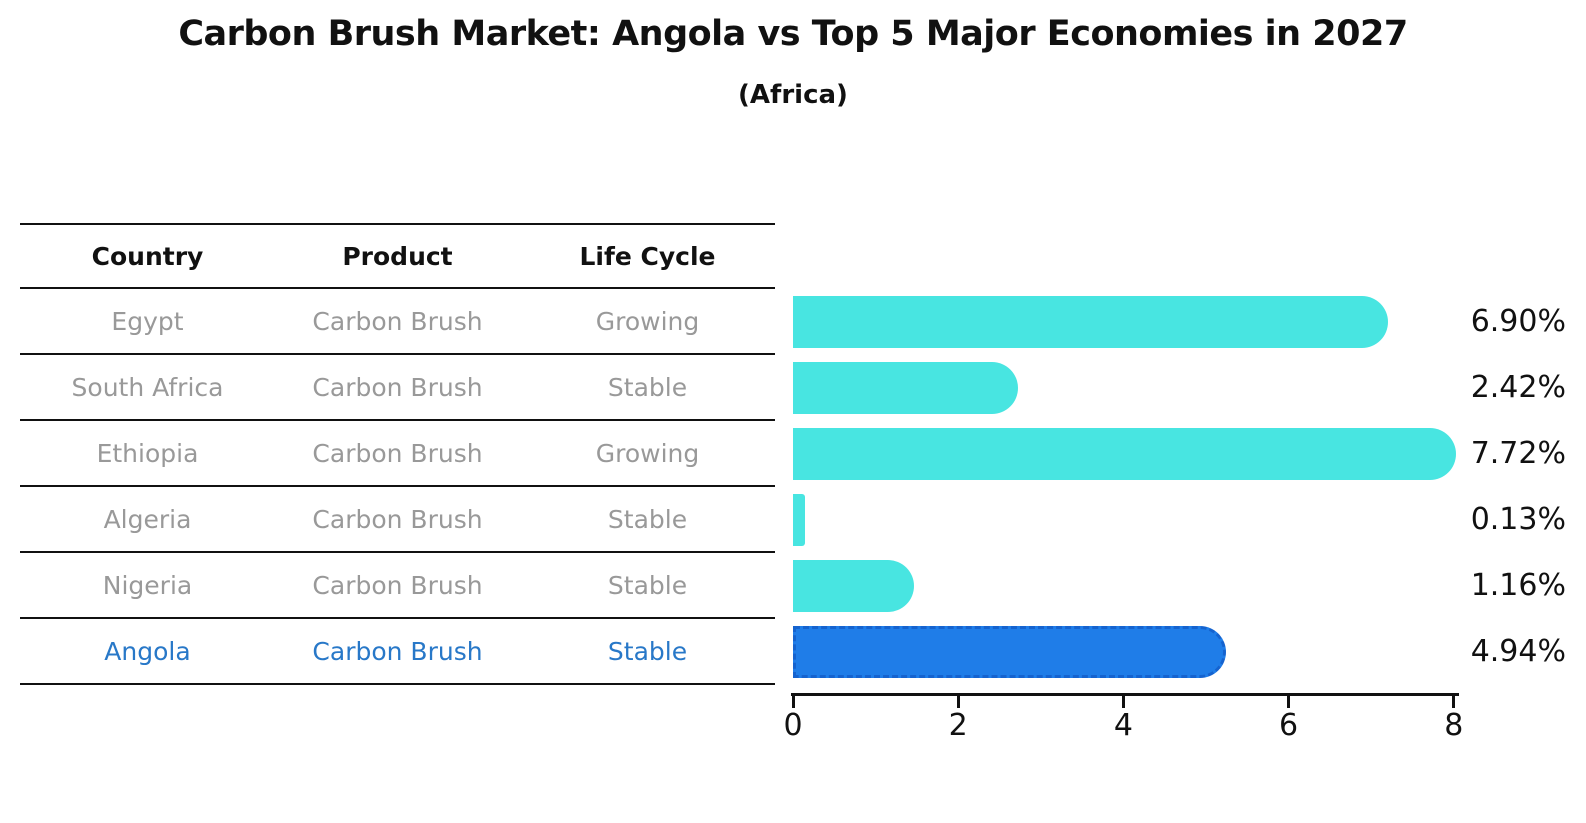 This screenshot has width=1586, height=823. I want to click on table-header-life-cycle: Life Cycle, so click(647, 256).